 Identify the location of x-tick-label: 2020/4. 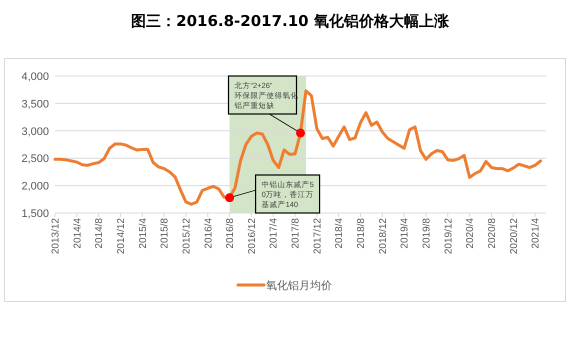
(470, 233).